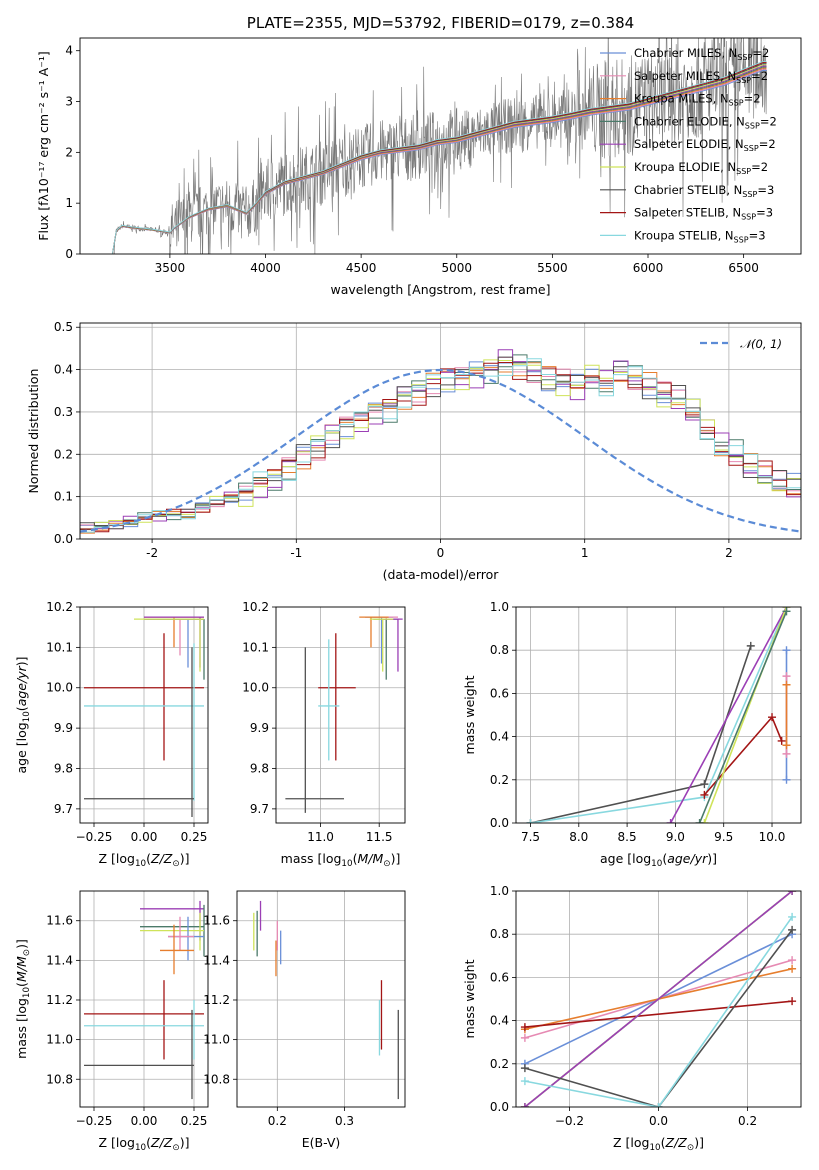  Describe the element at coordinates (341, 860) in the screenshot. I see `age-vs-mass-xlabel: mass [log10(M/M⊙)]` at that location.